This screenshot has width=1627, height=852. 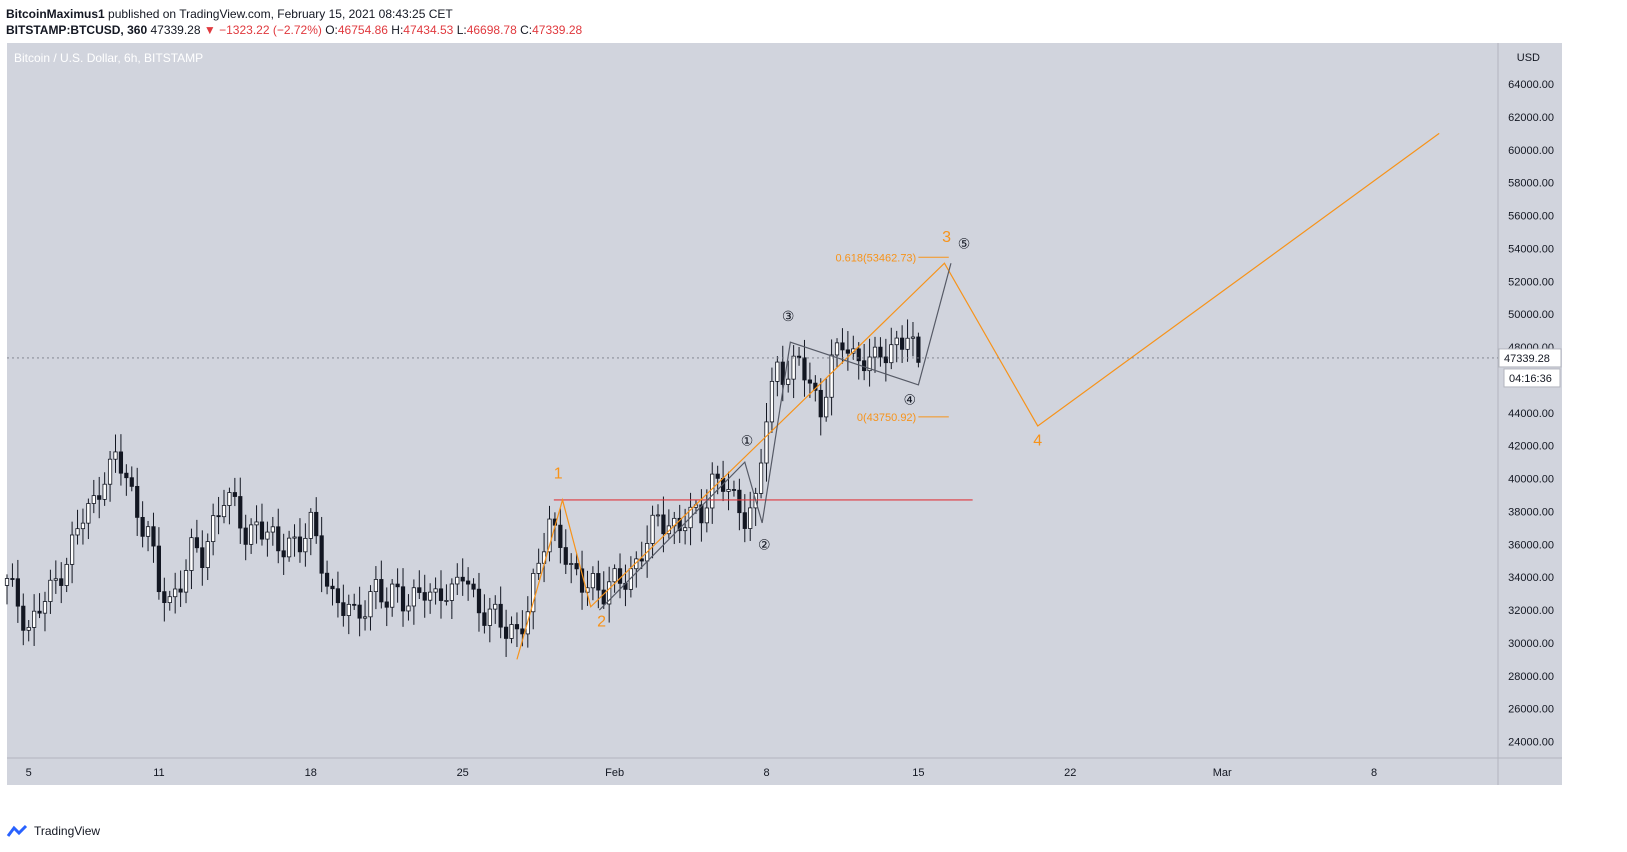 I want to click on open-value: 46754.86, so click(x=362, y=30).